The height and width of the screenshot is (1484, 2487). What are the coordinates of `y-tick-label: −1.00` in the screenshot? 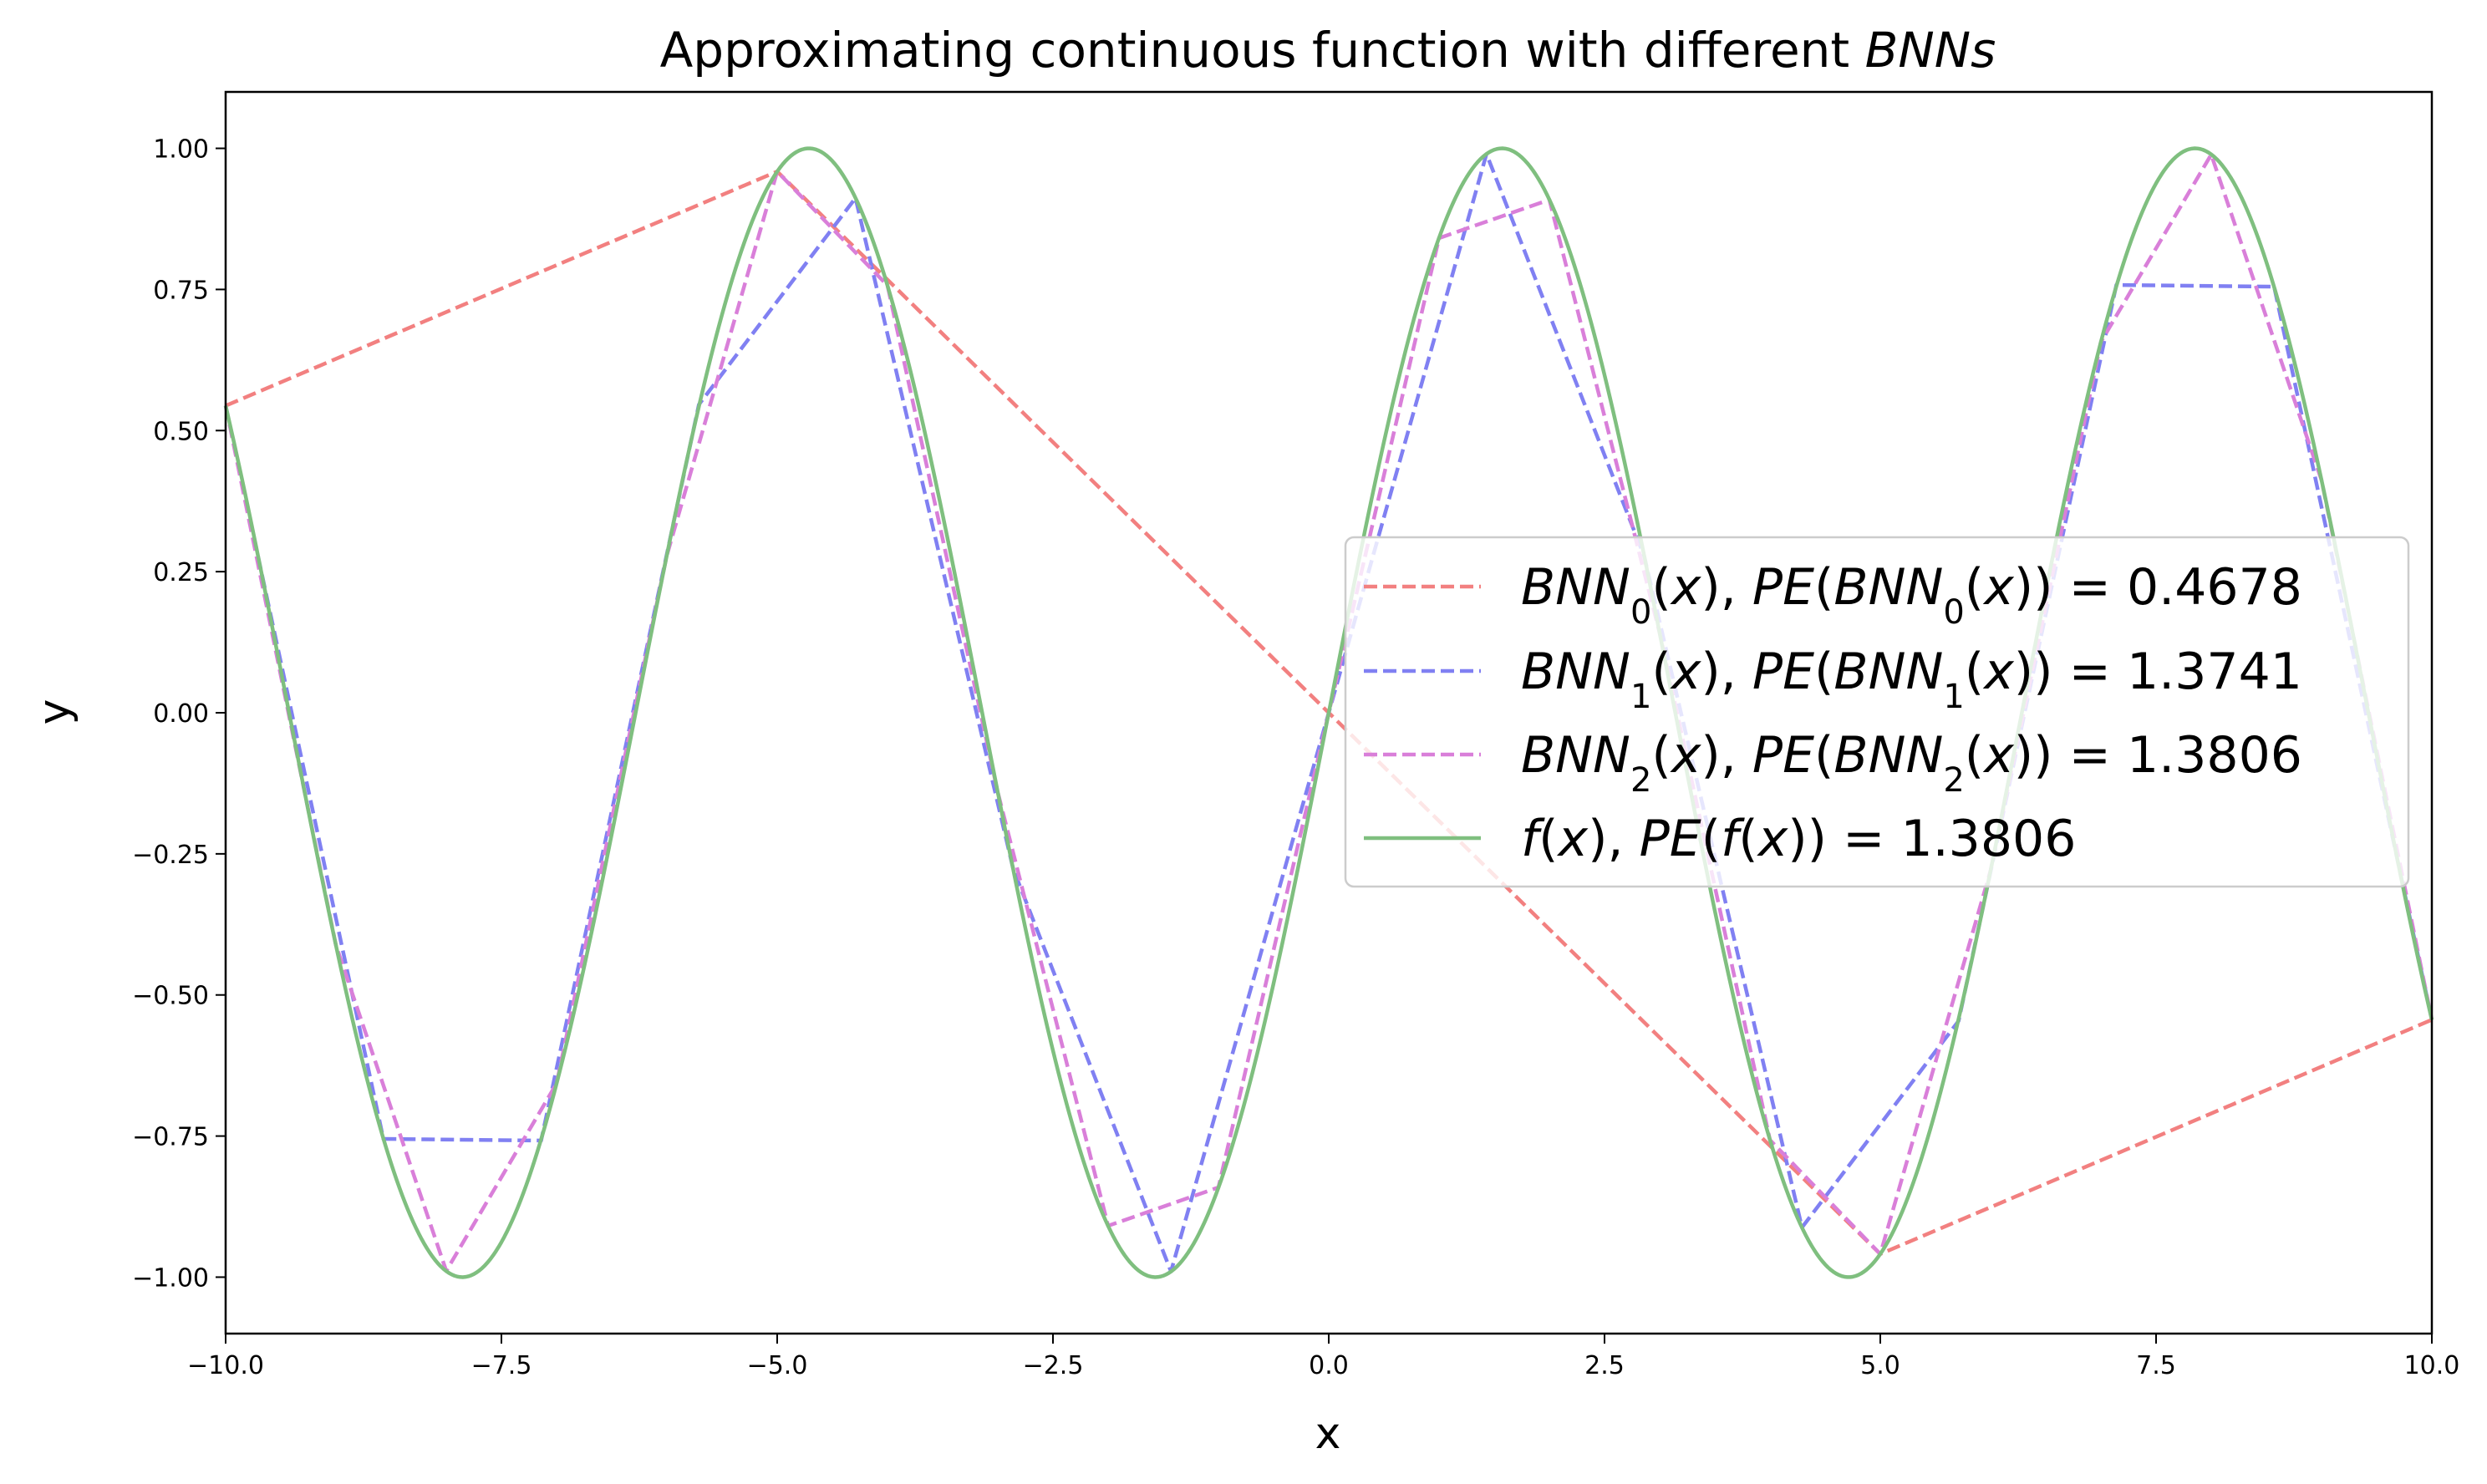 It's located at (171, 1278).